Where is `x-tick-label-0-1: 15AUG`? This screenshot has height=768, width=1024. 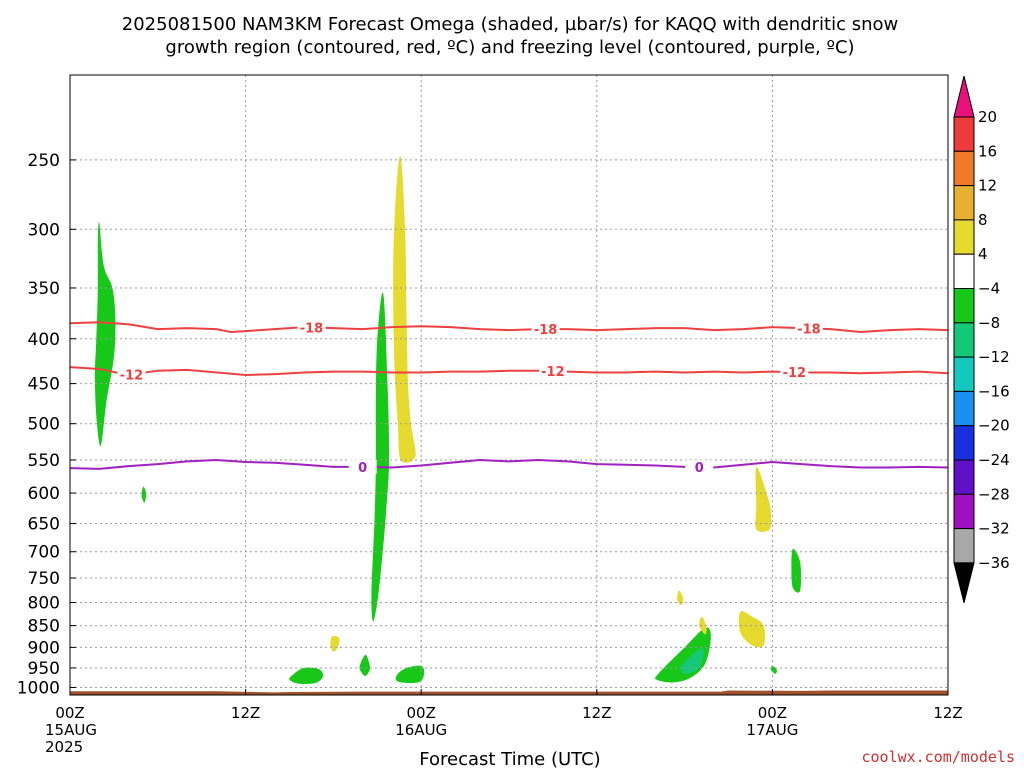 x-tick-label-0-1: 15AUG is located at coordinates (71, 730).